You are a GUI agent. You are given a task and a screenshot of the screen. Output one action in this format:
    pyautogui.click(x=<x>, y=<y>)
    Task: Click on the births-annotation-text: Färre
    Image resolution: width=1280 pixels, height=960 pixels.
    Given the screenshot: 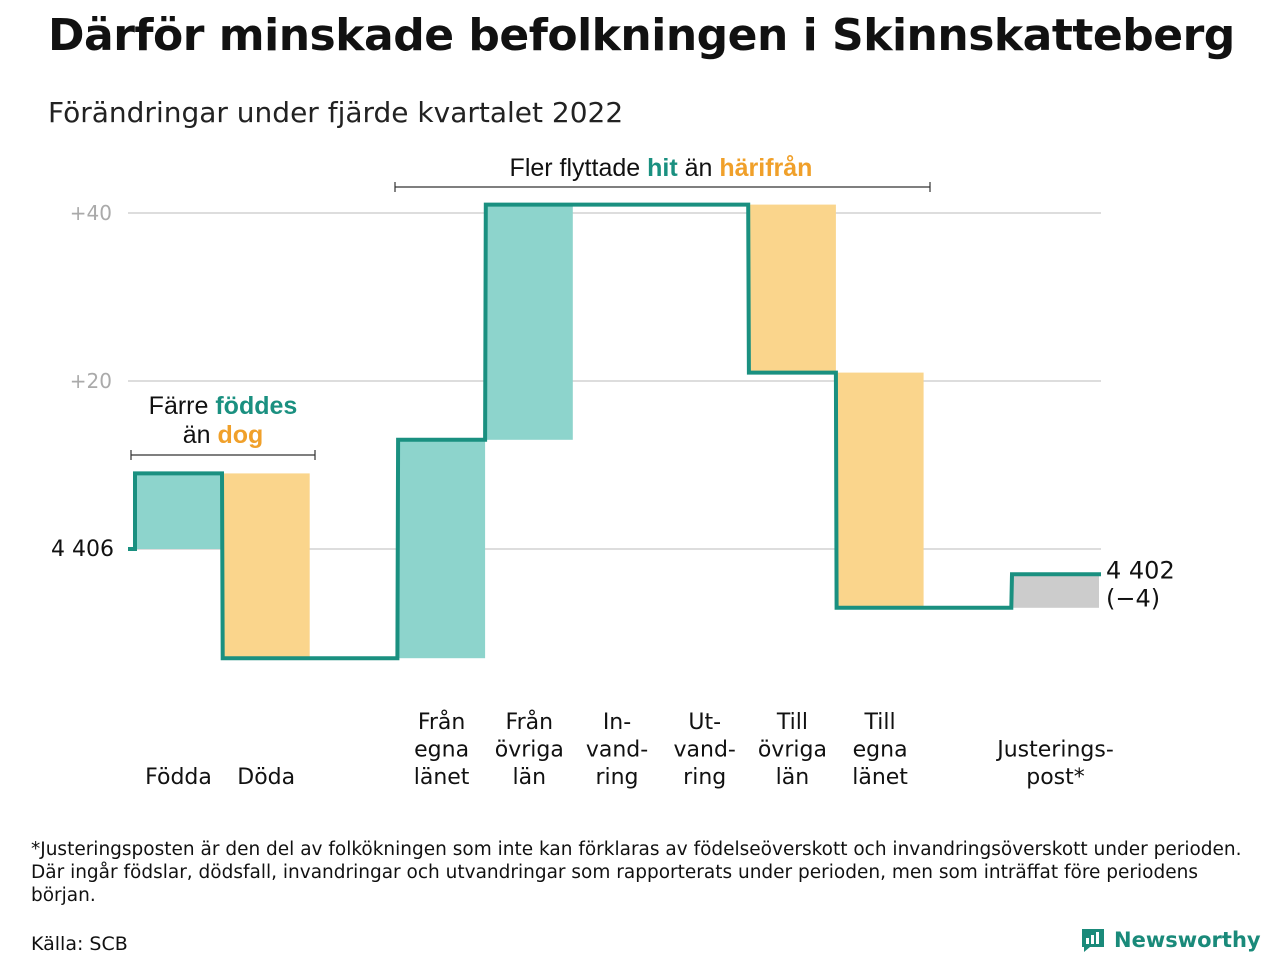 What is the action you would take?
    pyautogui.click(x=182, y=406)
    